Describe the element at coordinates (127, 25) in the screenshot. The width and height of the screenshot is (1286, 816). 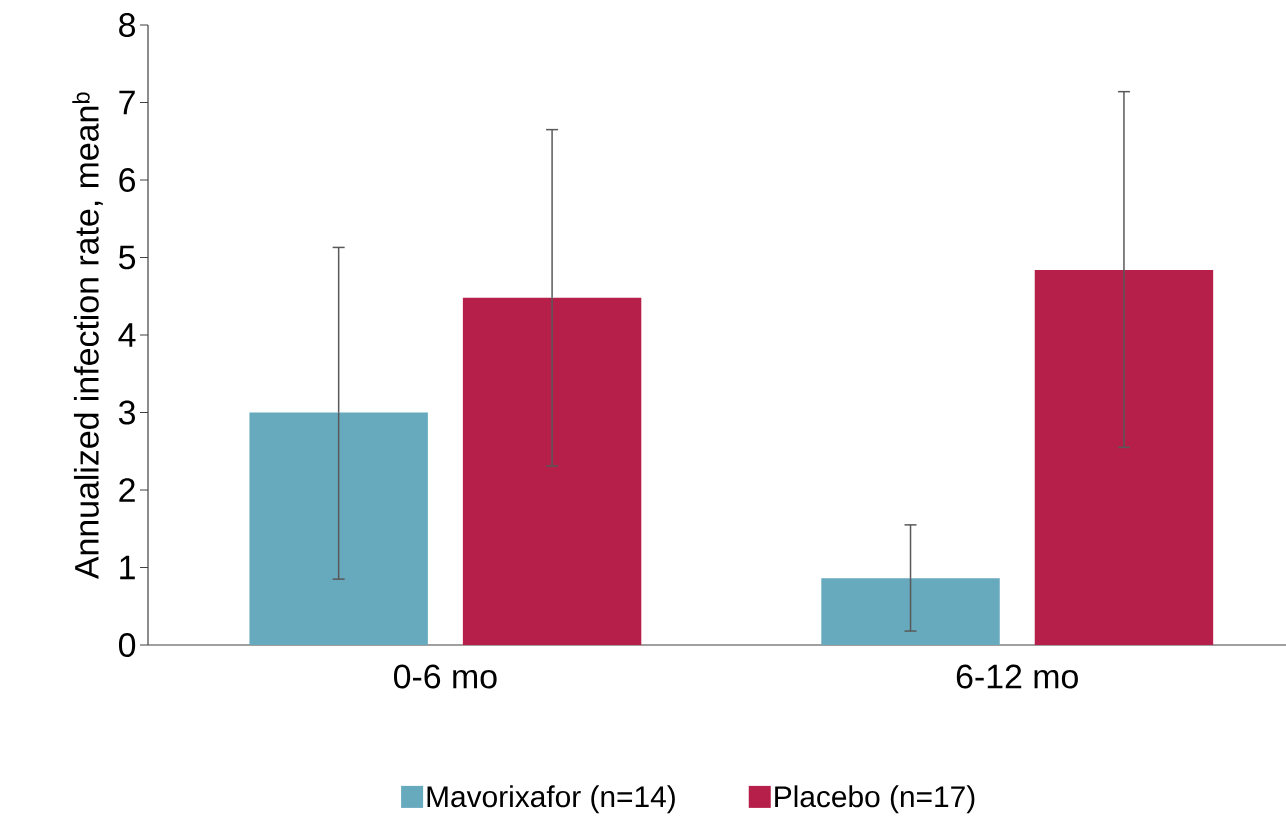
I see `y-tick-label: 8` at that location.